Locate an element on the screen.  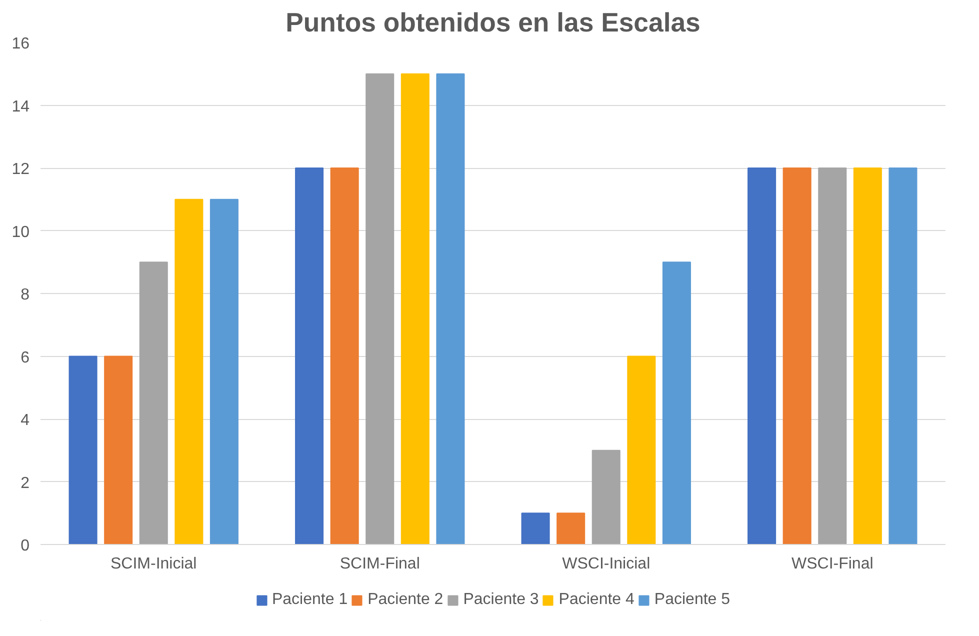
x-tick-label: WSCI-Final is located at coordinates (832, 564).